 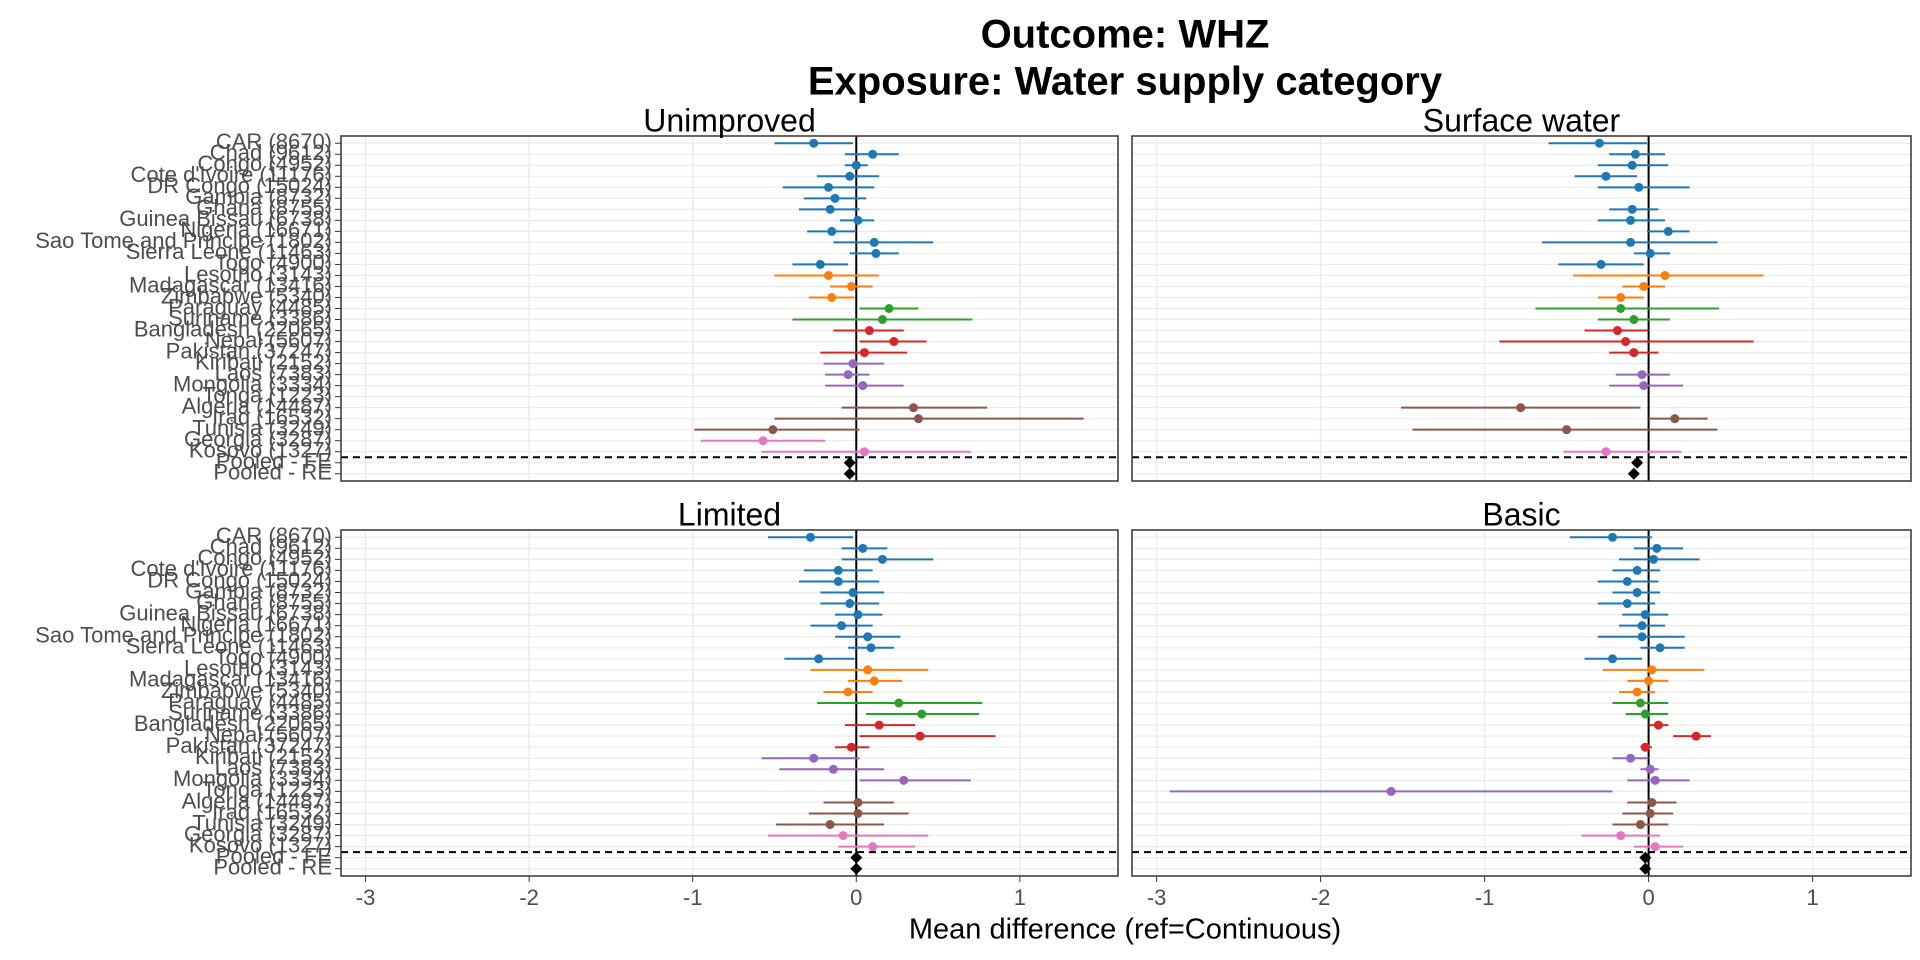 What do you see at coordinates (262, 822) in the screenshot?
I see `y-tick-label: Tunisia (3249)` at bounding box center [262, 822].